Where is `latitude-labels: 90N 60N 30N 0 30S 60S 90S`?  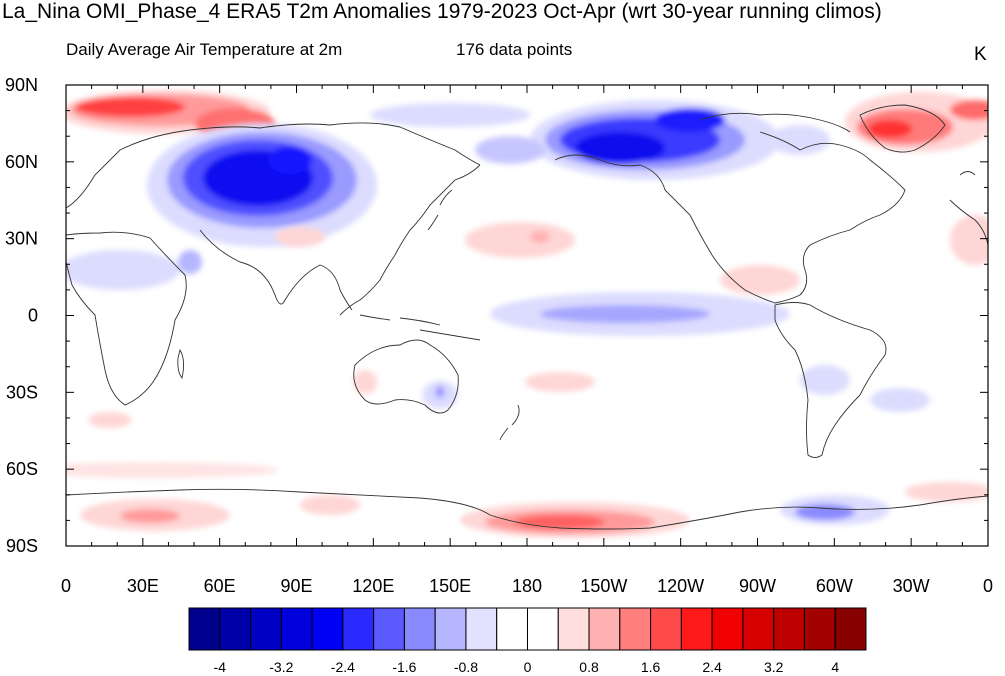
latitude-labels: 90N 60N 30N 0 30S 60S 90S is located at coordinates (21, 315).